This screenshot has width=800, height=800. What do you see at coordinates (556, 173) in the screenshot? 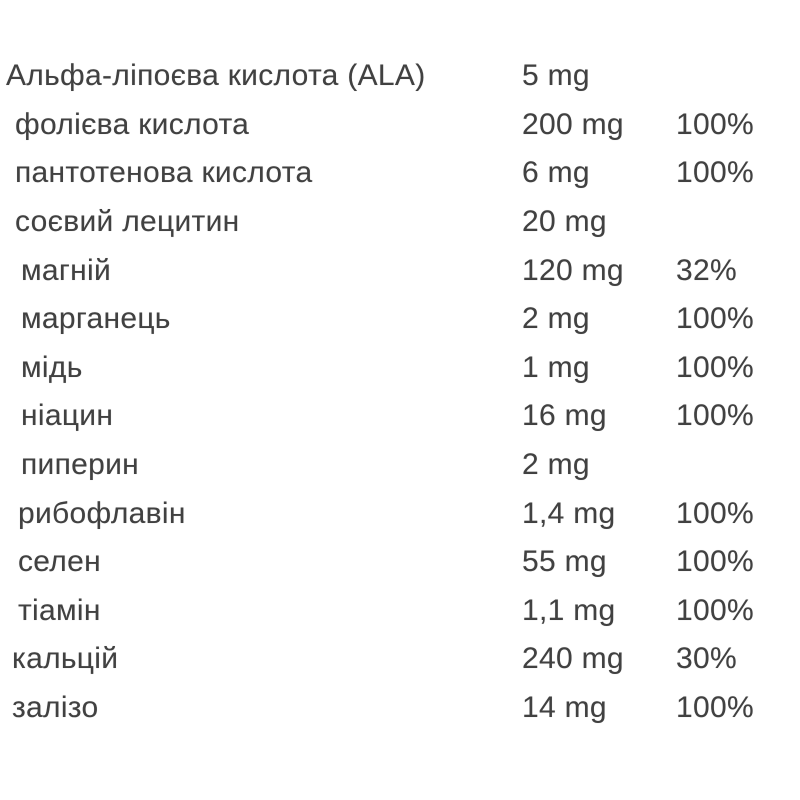
I see `nutrient-amount: 6 mg` at bounding box center [556, 173].